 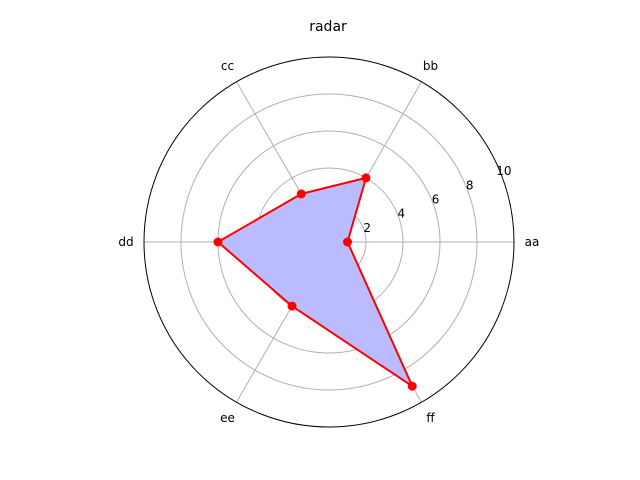 I want to click on category-label-ff: ff, so click(x=430, y=418).